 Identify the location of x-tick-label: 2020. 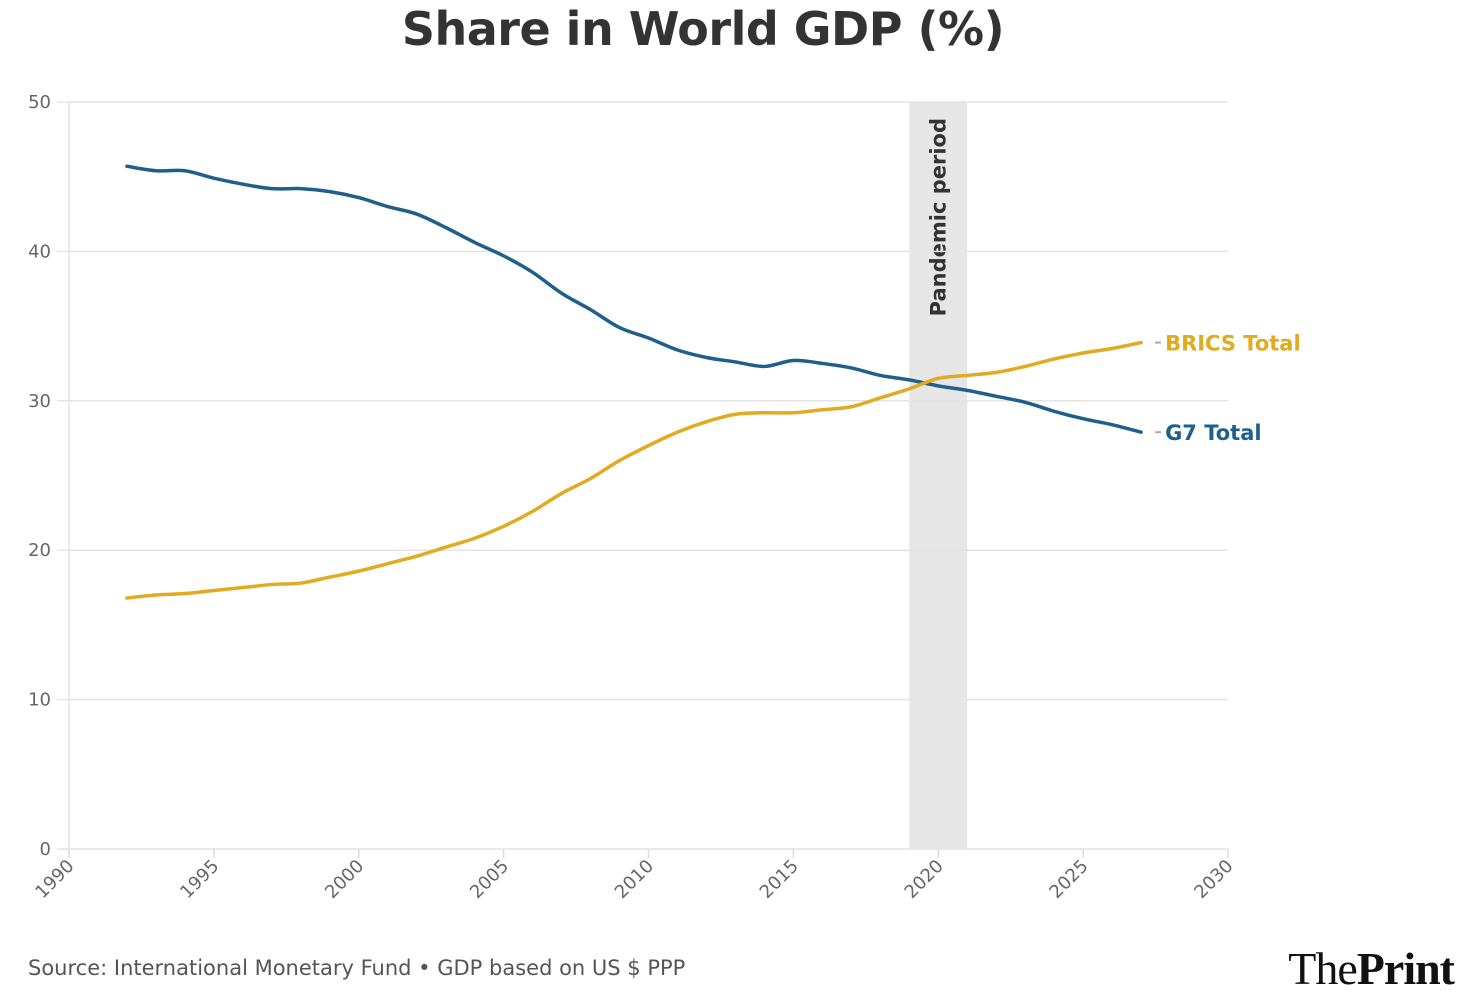
(924, 879).